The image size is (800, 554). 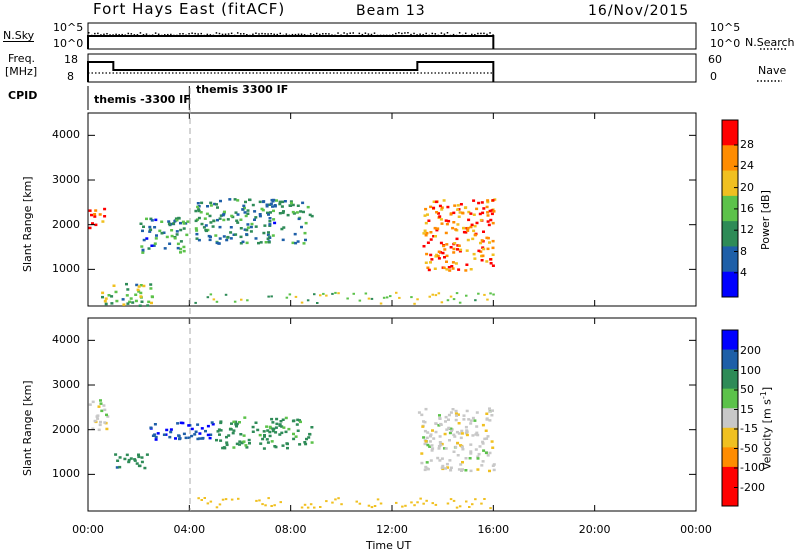 I want to click on power-colorbar-segment, so click(x=730, y=284).